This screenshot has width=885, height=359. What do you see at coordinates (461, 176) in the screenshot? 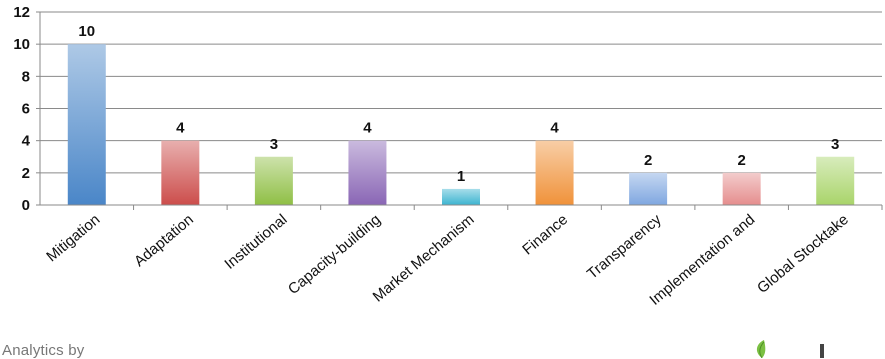
I see `data-label: 1` at bounding box center [461, 176].